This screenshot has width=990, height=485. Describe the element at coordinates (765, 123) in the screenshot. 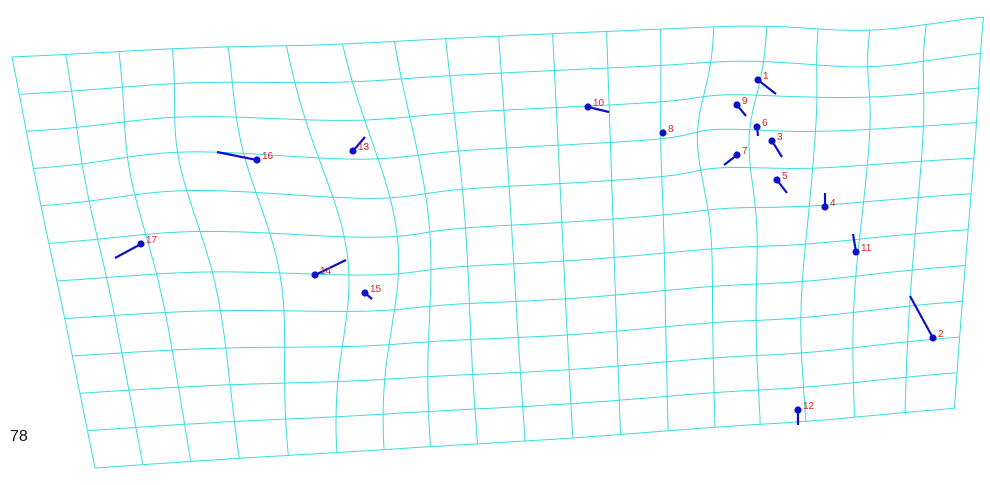

I see `landmark-label: 6` at that location.